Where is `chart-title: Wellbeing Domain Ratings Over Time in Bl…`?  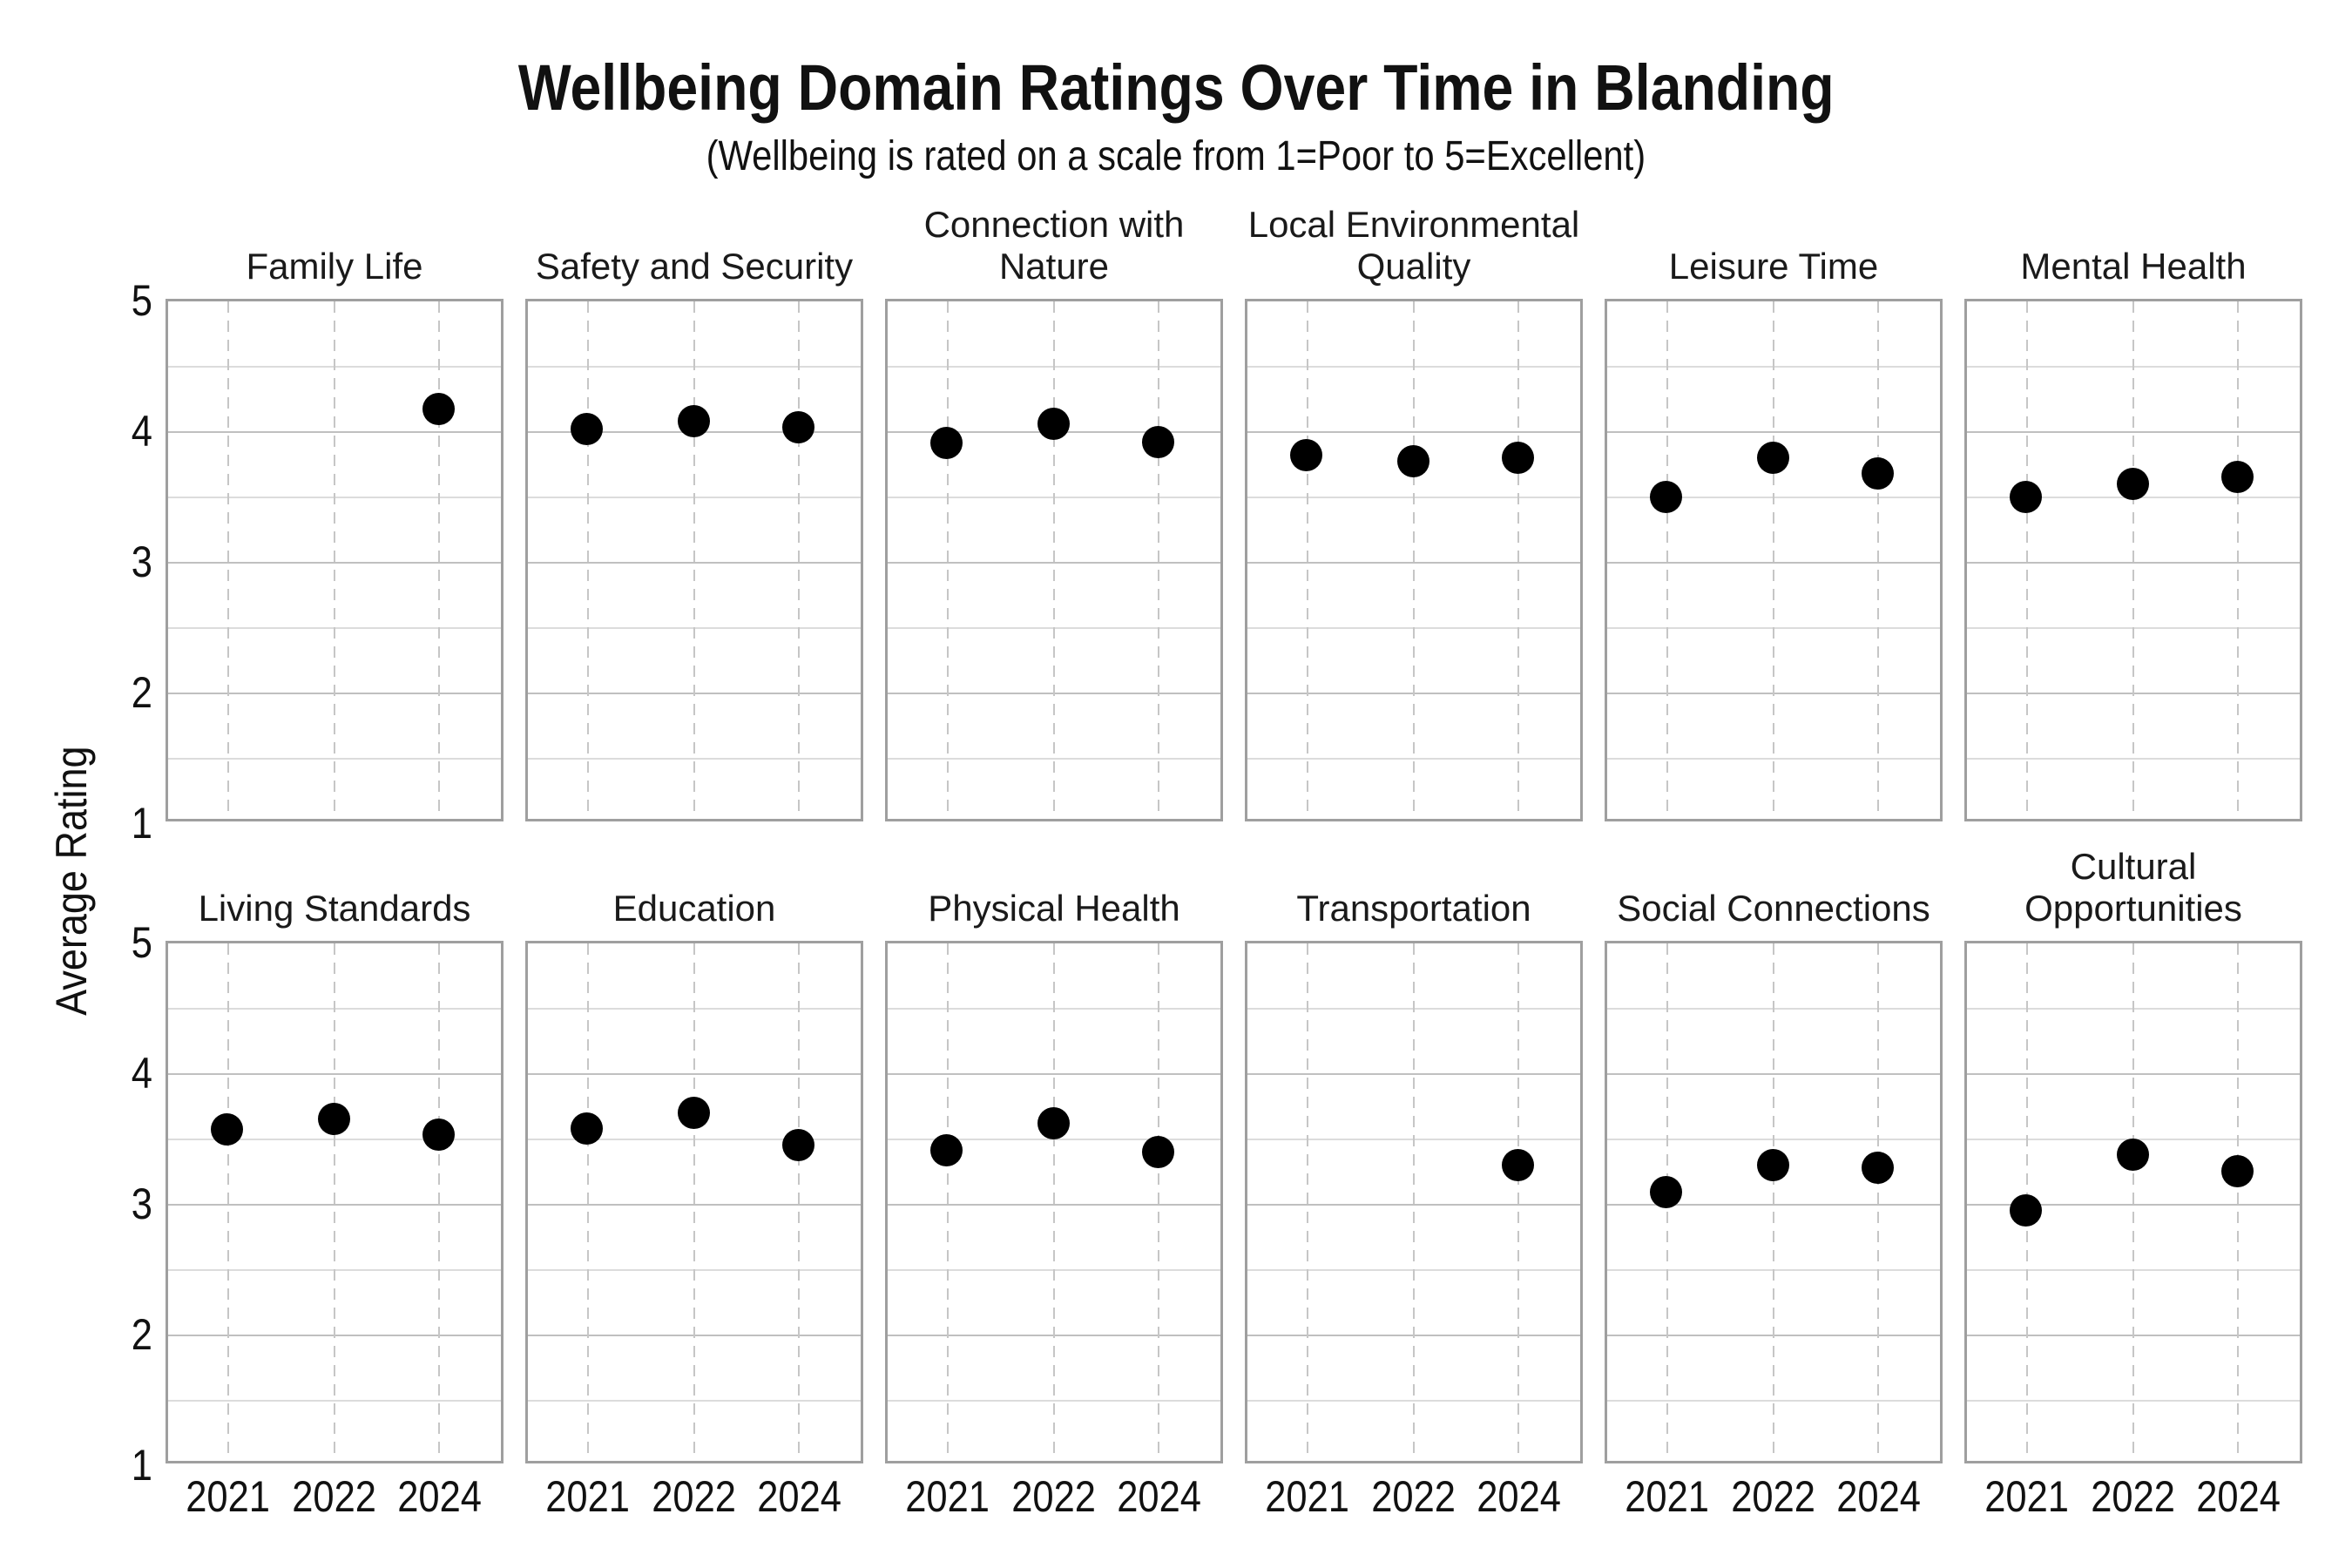
chart-title: Wellbeing Domain Ratings Over Time in Bl… is located at coordinates (1176, 88).